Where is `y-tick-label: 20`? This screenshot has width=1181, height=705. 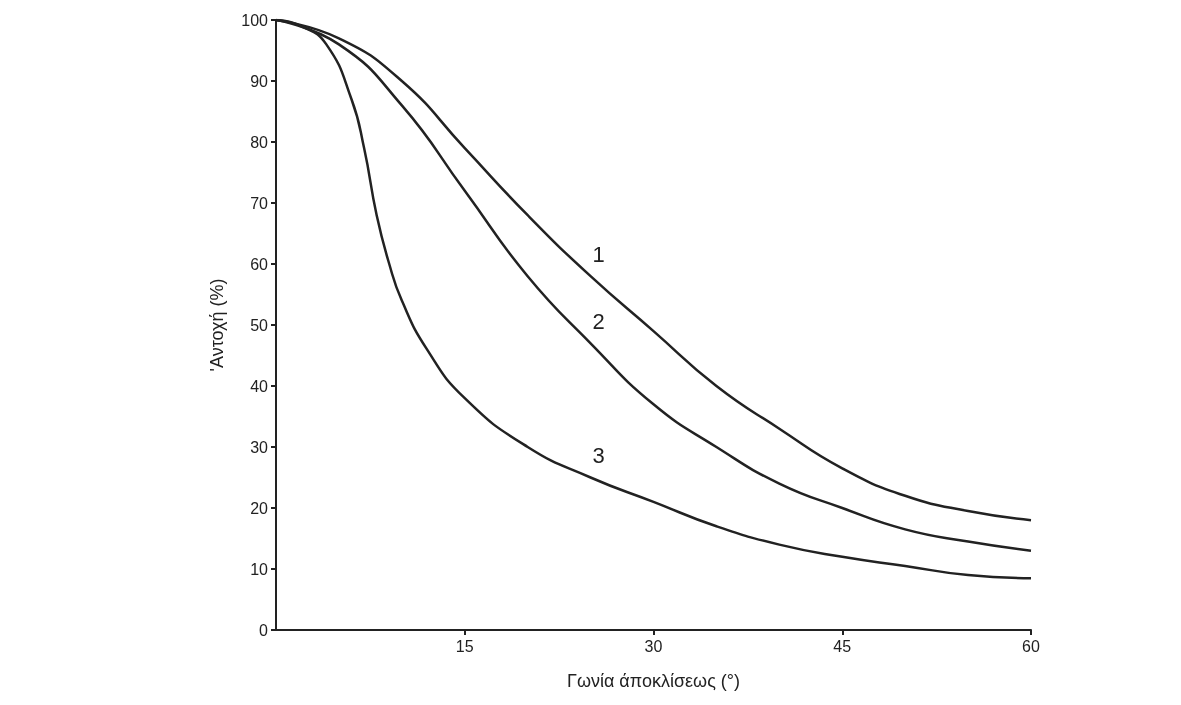 y-tick-label: 20 is located at coordinates (259, 508).